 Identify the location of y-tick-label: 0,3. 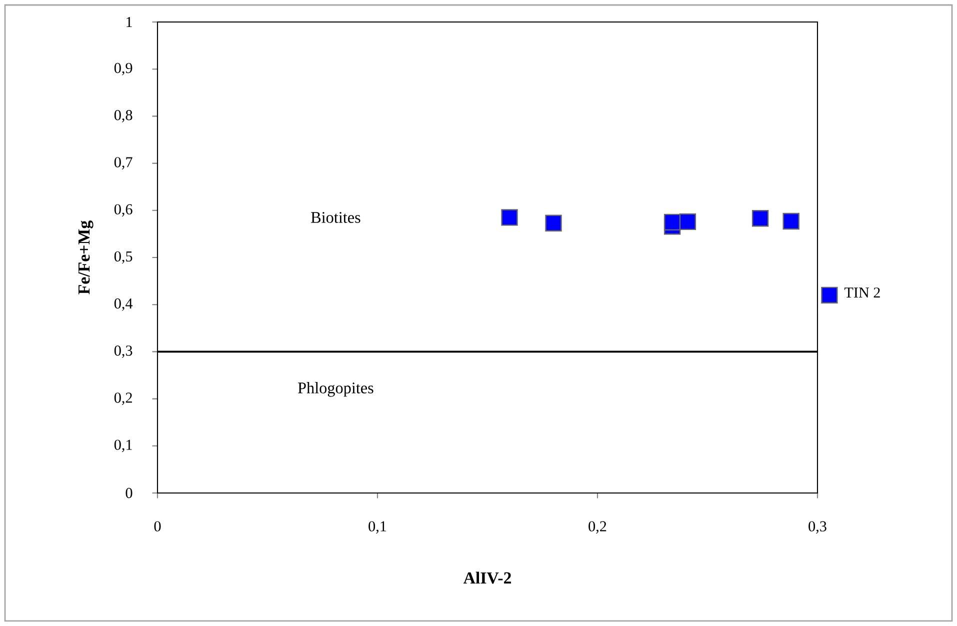
(123, 352).